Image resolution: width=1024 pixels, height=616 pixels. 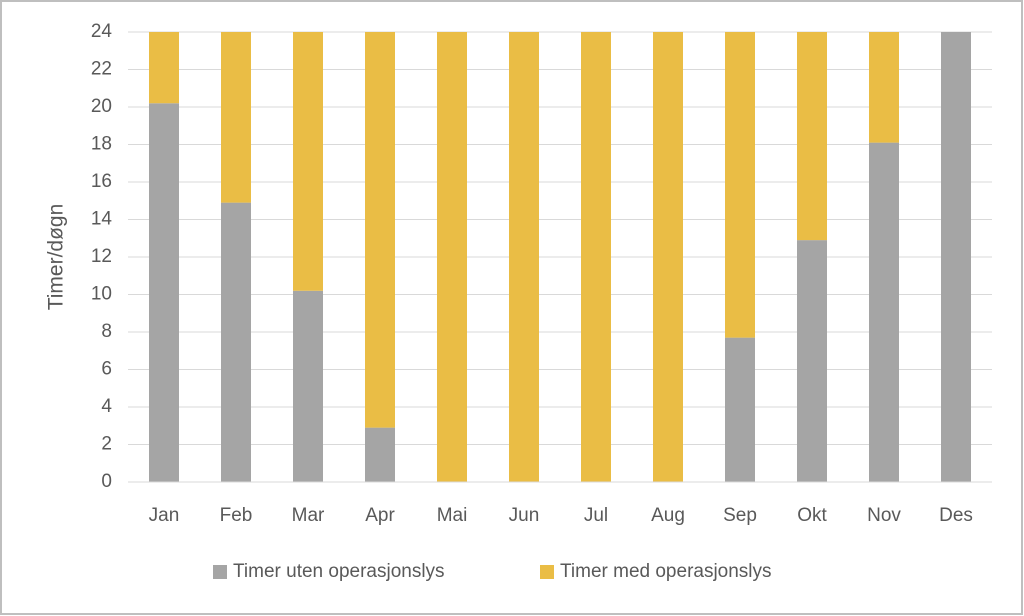 I want to click on y-tick-label: 12, so click(x=101, y=256).